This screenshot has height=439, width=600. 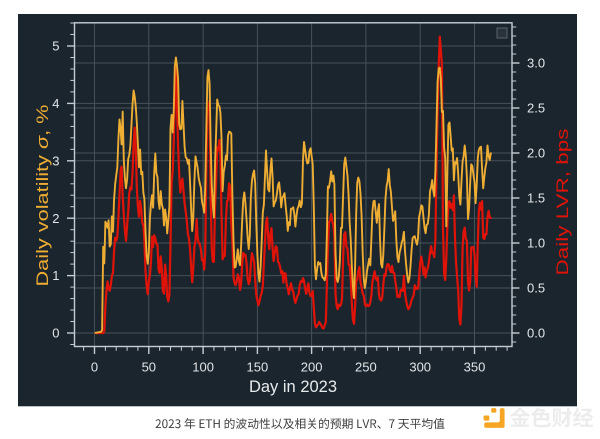 I want to click on svg-text: 2.0, so click(x=536, y=153).